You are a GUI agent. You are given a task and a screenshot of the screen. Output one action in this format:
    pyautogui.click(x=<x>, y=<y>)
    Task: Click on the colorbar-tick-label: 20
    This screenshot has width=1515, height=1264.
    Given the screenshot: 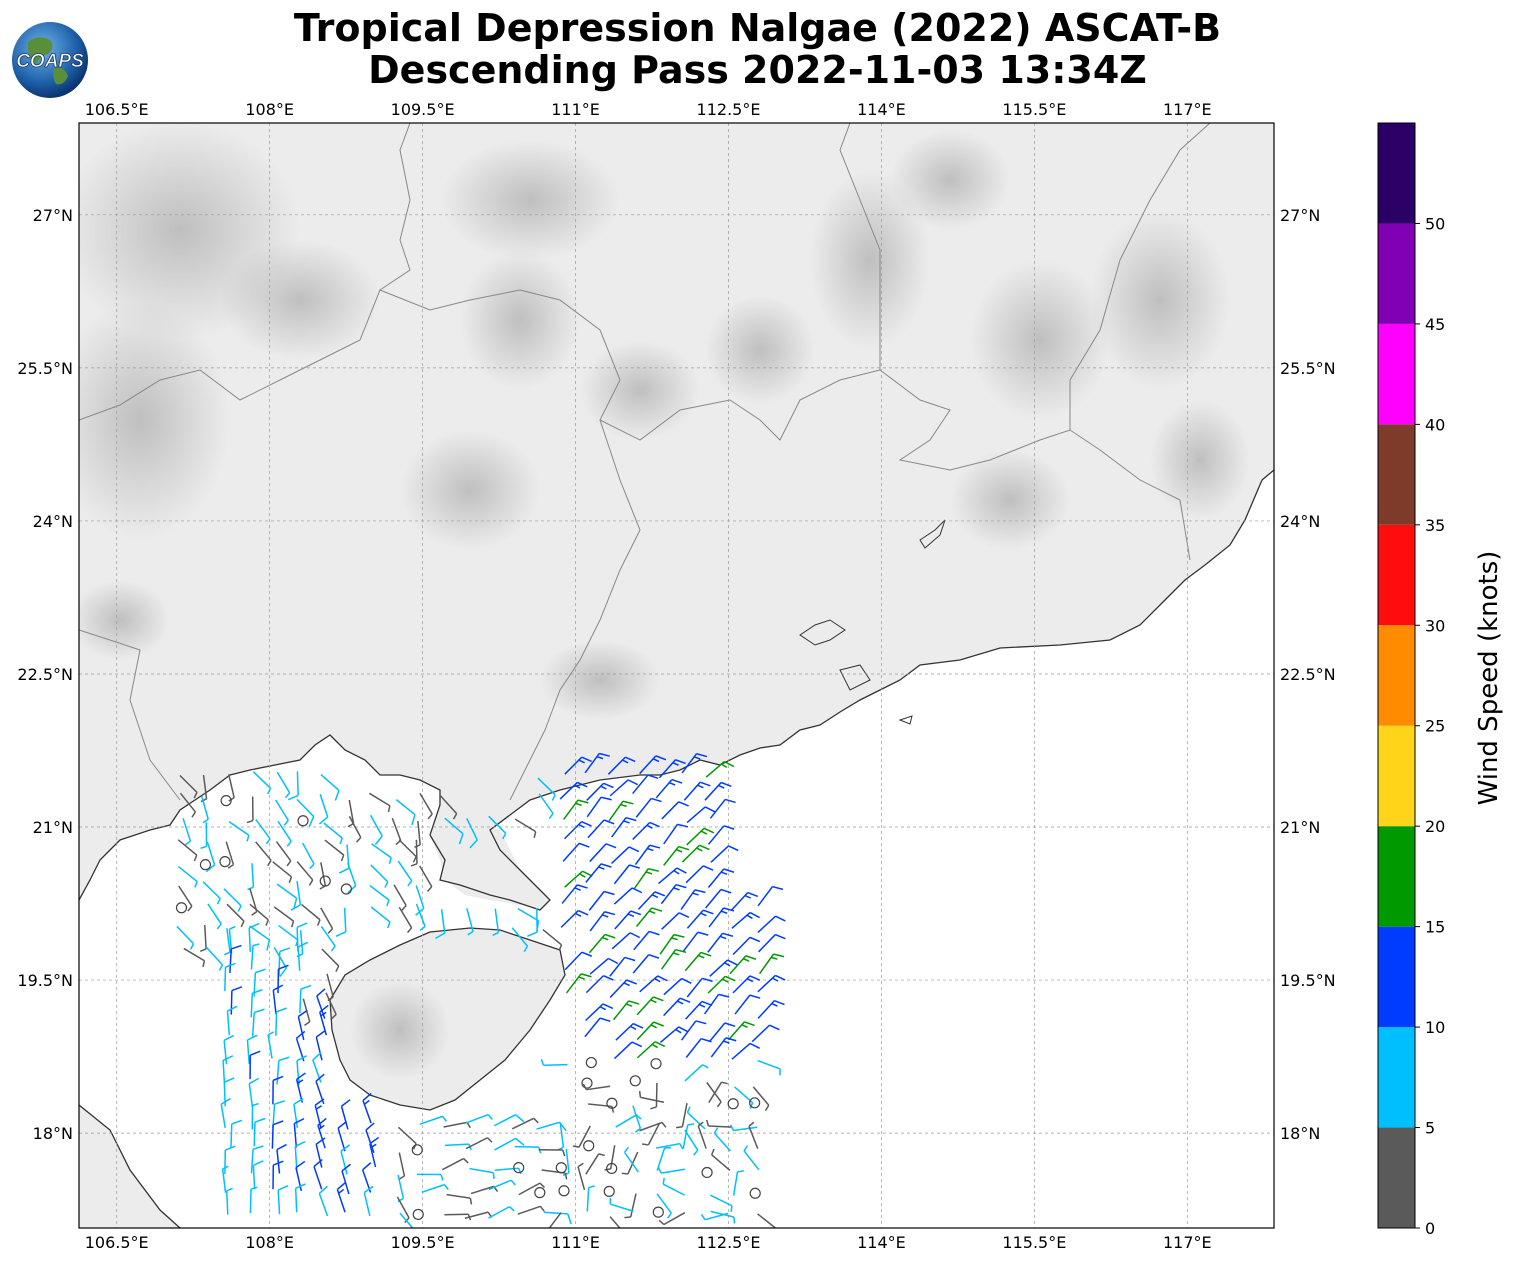 What is the action you would take?
    pyautogui.click(x=1435, y=826)
    